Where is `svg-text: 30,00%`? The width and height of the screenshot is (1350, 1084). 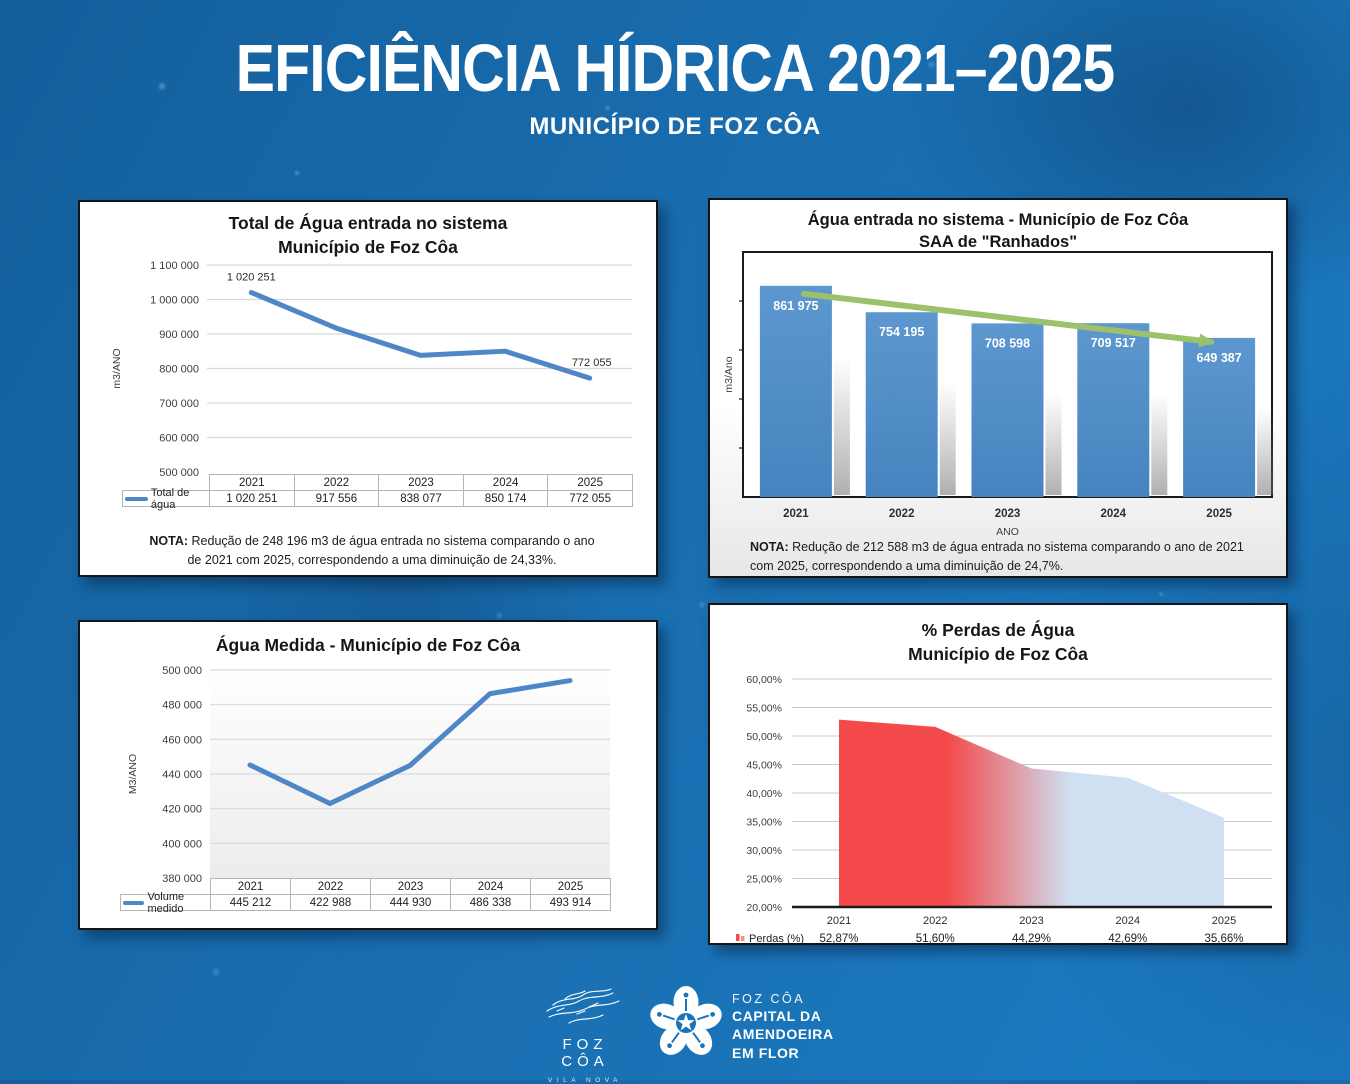 svg-text: 30,00% is located at coordinates (764, 851).